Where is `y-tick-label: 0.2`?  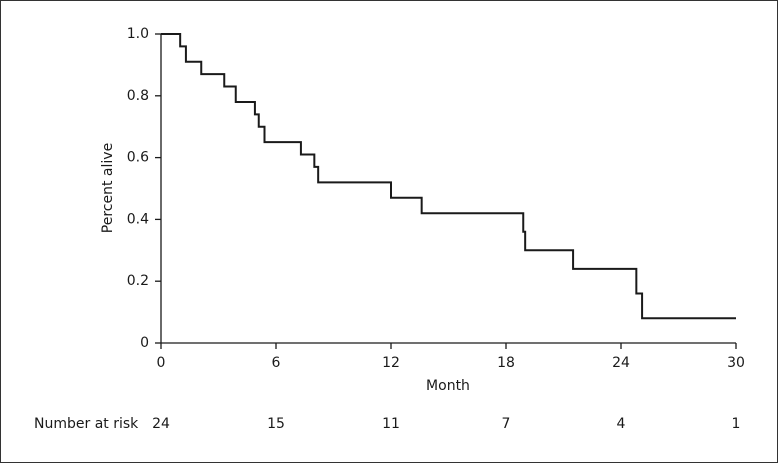 y-tick-label: 0.2 is located at coordinates (138, 281).